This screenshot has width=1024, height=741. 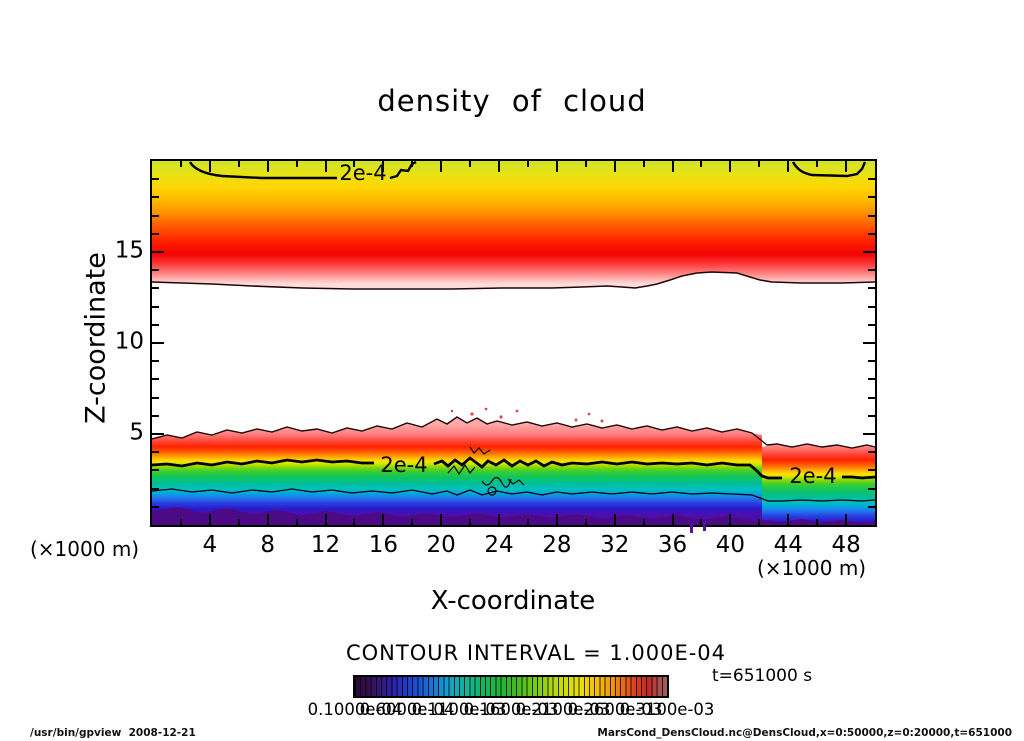 What do you see at coordinates (129, 341) in the screenshot?
I see `y-tick-label: 10` at bounding box center [129, 341].